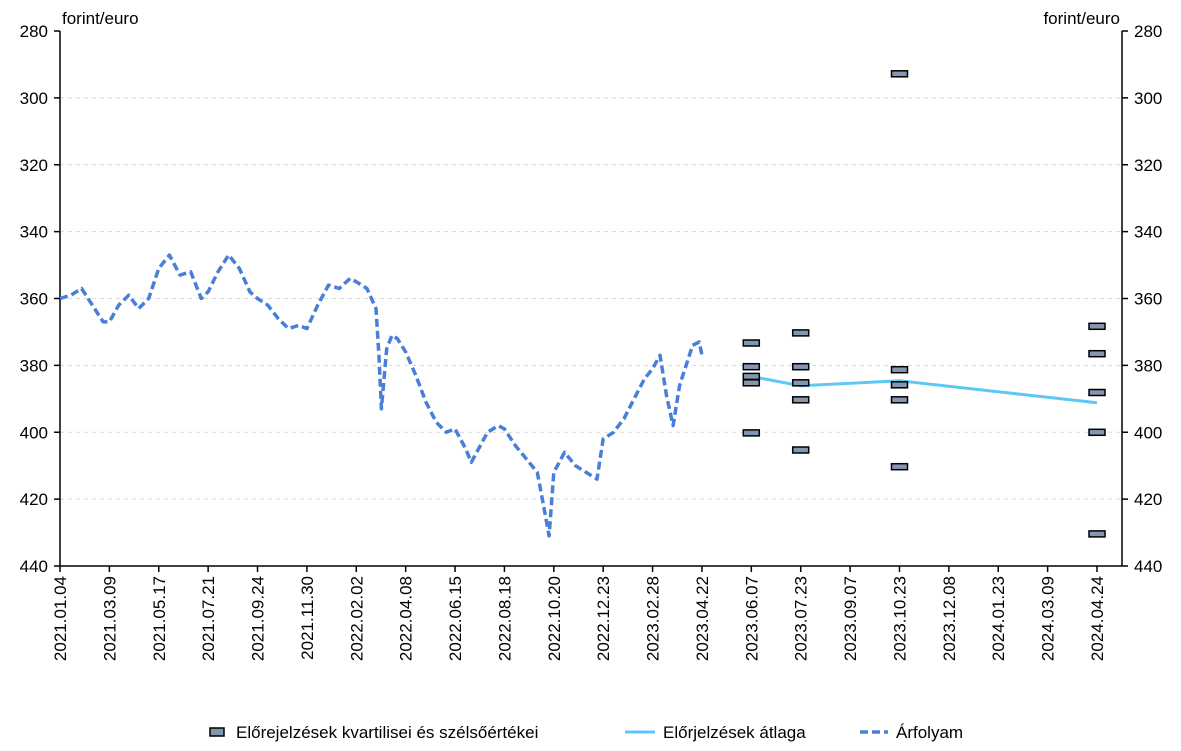 This screenshot has width=1181, height=751. Describe the element at coordinates (1081, 18) in the screenshot. I see `right-unit-label: forint/euro` at that location.